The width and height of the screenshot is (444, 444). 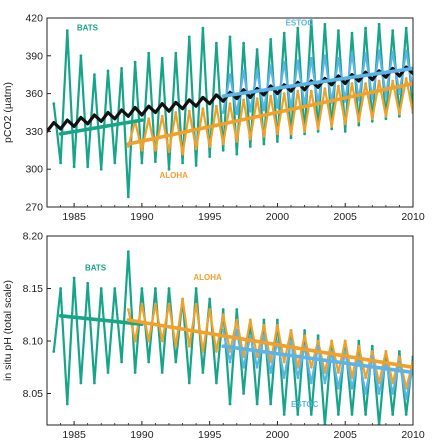 What do you see at coordinates (413, 217) in the screenshot?
I see `x-tick-label: 2010` at bounding box center [413, 217].